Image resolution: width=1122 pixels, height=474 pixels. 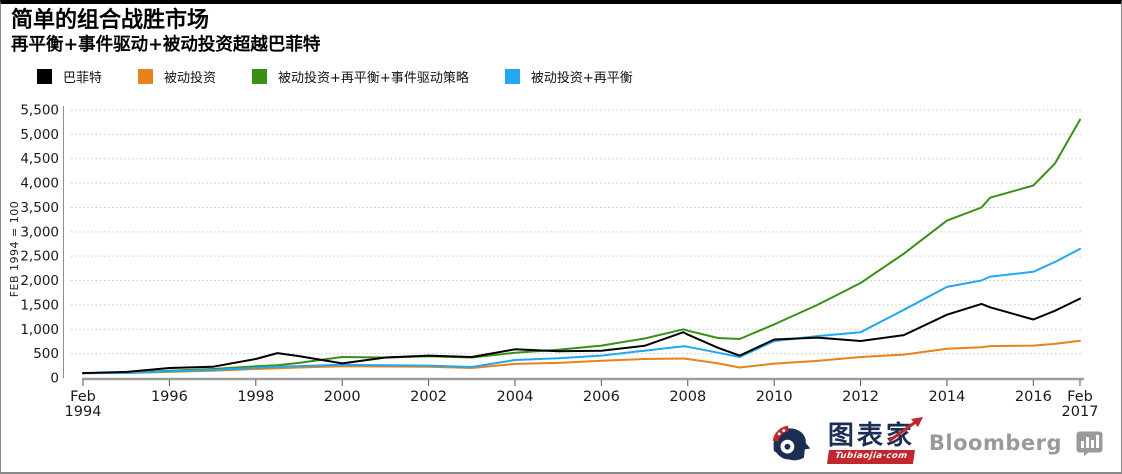 I want to click on tubiaojia-logo-icon, so click(x=791, y=443).